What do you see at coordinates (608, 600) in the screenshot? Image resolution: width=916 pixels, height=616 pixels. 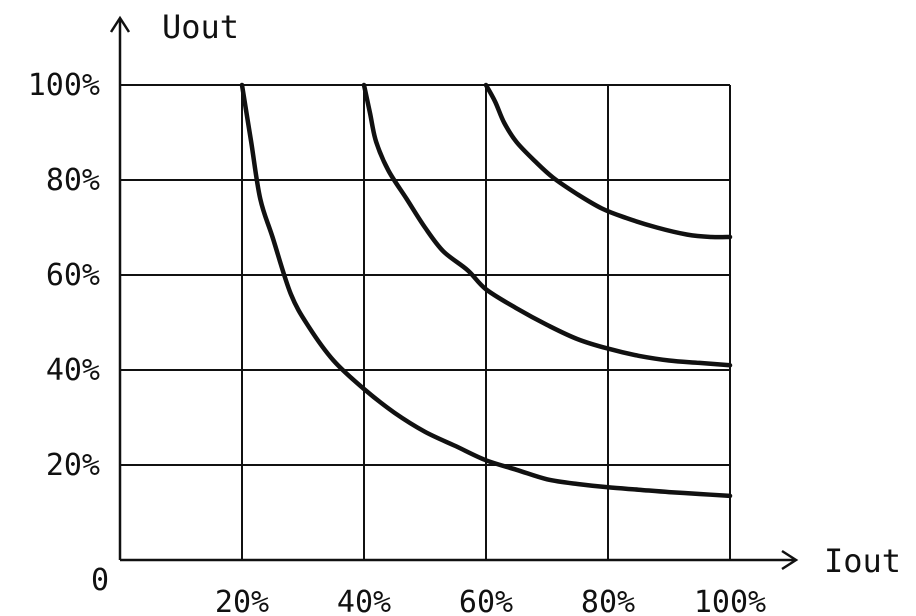 I see `x-tick-label: 80%` at bounding box center [608, 600].